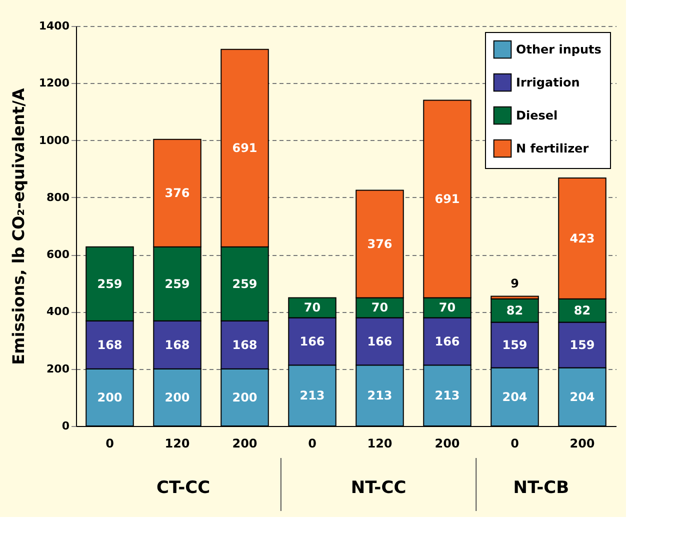 The image size is (696, 542). Describe the element at coordinates (537, 115) in the screenshot. I see `legend-label: Diesel` at that location.